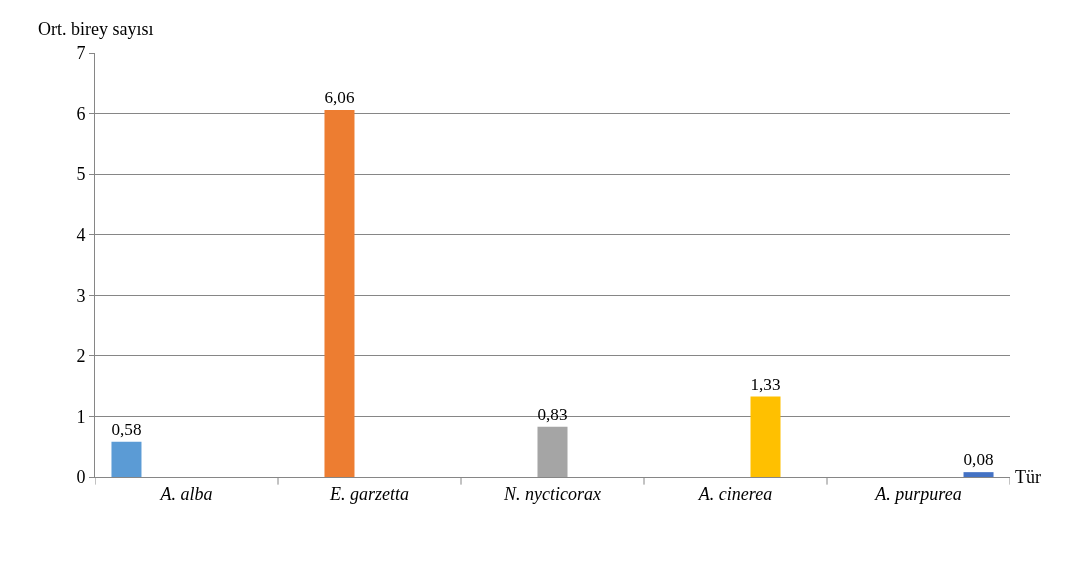  Describe the element at coordinates (735, 493) in the screenshot. I see `x-tick-label: A. cinerea` at that location.